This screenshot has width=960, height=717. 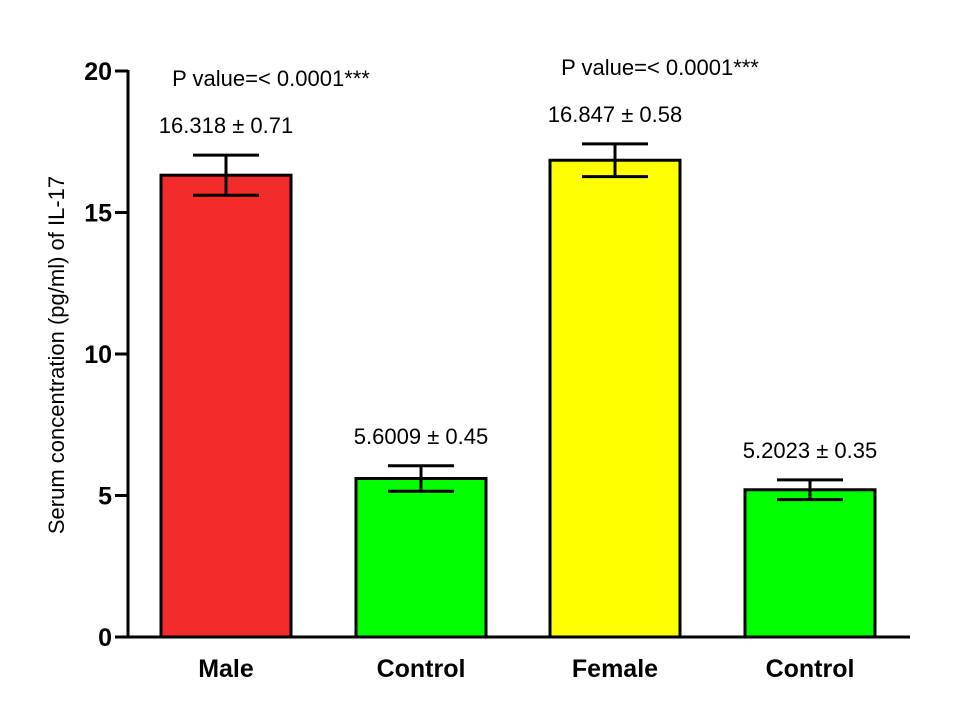 I want to click on p-value-annotation-1: P value=< 0.0001***, so click(x=660, y=67).